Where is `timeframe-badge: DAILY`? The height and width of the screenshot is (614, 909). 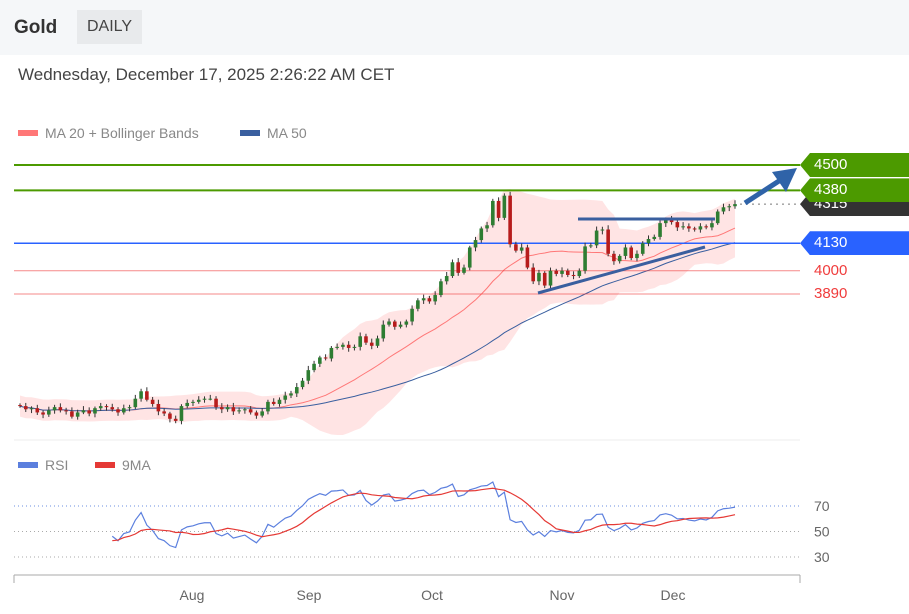 timeframe-badge: DAILY is located at coordinates (110, 27).